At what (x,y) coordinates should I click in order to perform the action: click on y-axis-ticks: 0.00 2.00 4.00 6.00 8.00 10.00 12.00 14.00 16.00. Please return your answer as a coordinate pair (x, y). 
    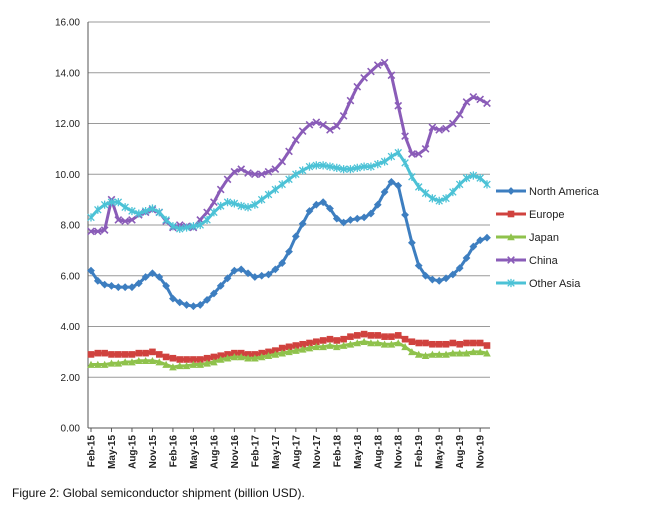
    Looking at the image, I should click on (67, 226).